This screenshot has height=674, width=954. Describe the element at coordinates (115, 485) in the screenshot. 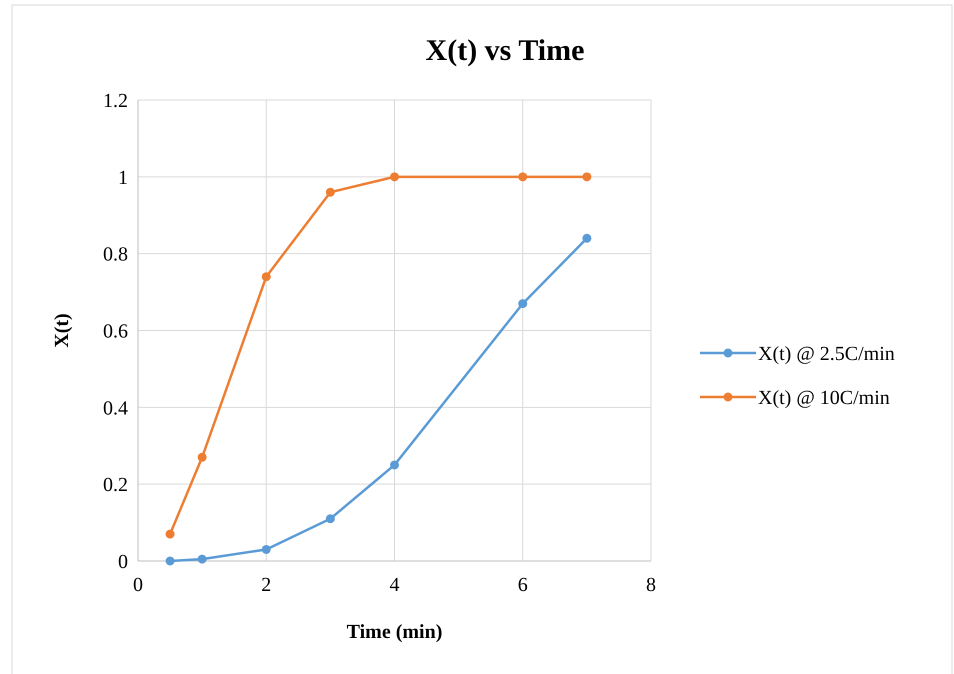

I see `y-tick-label: 0.2` at that location.